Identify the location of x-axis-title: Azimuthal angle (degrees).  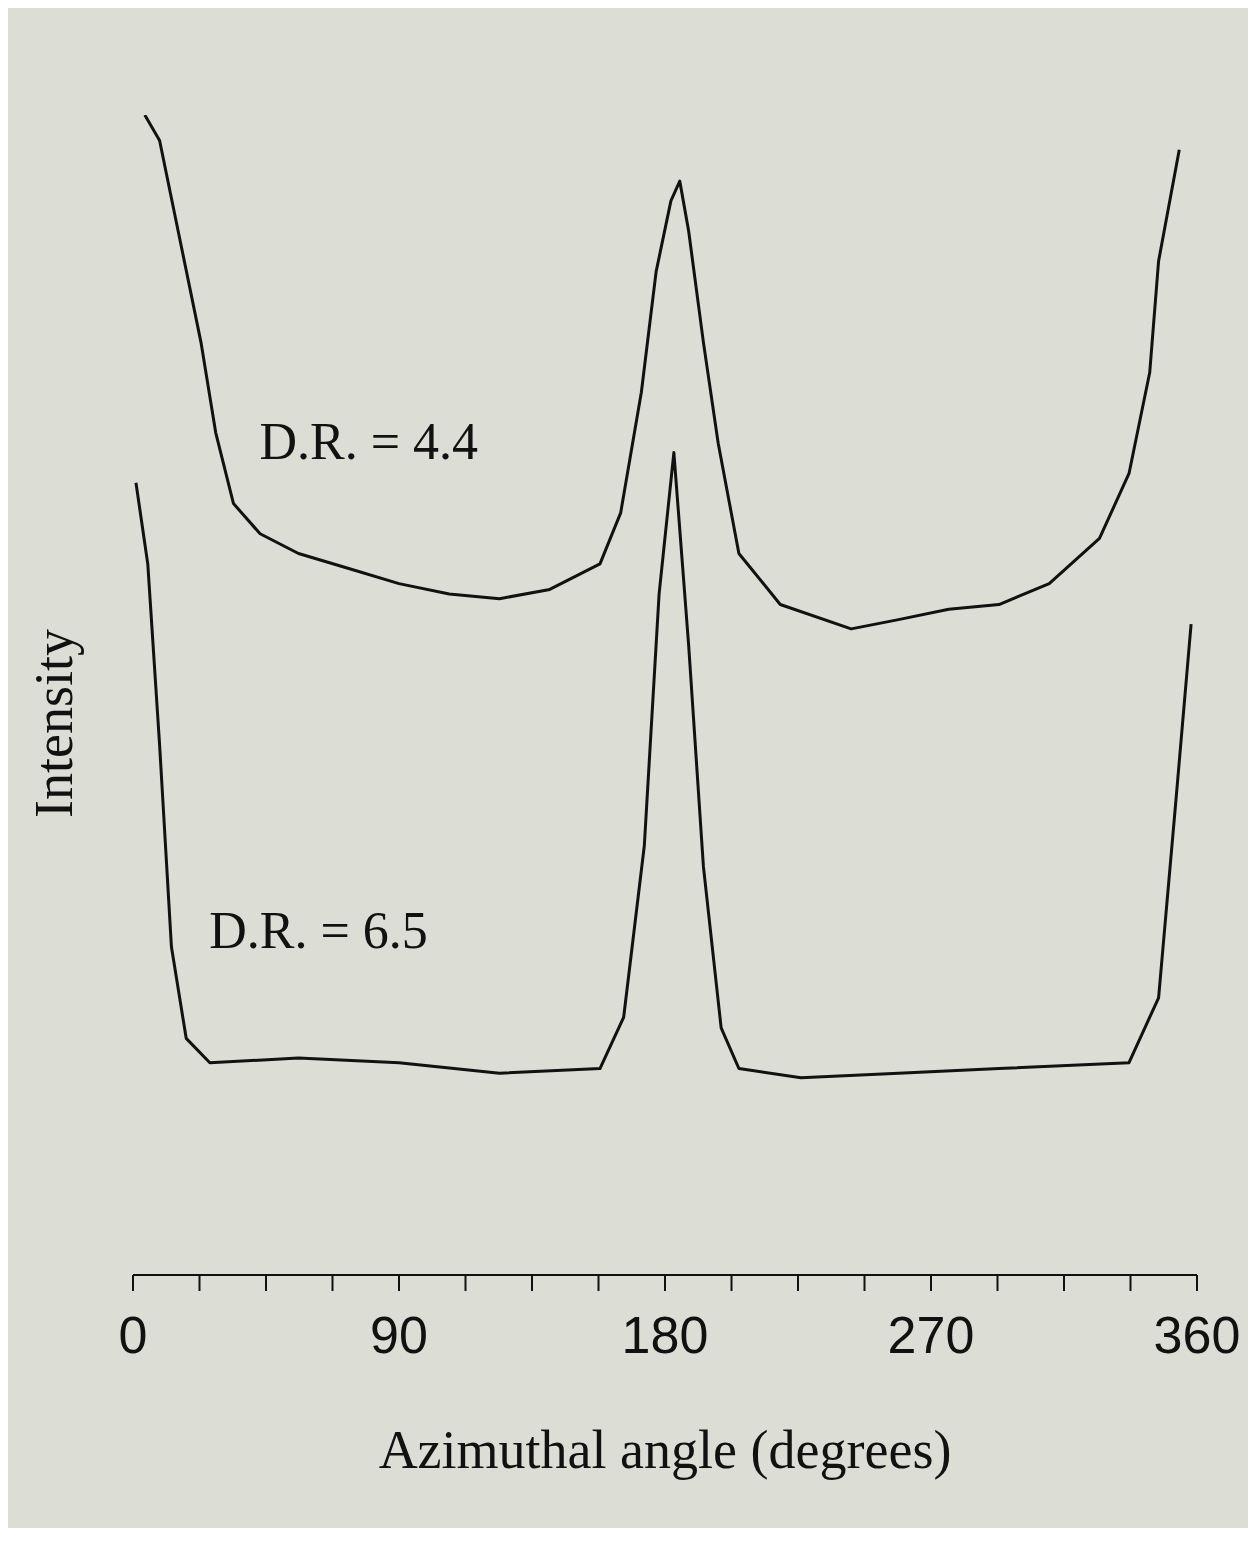
(665, 1450).